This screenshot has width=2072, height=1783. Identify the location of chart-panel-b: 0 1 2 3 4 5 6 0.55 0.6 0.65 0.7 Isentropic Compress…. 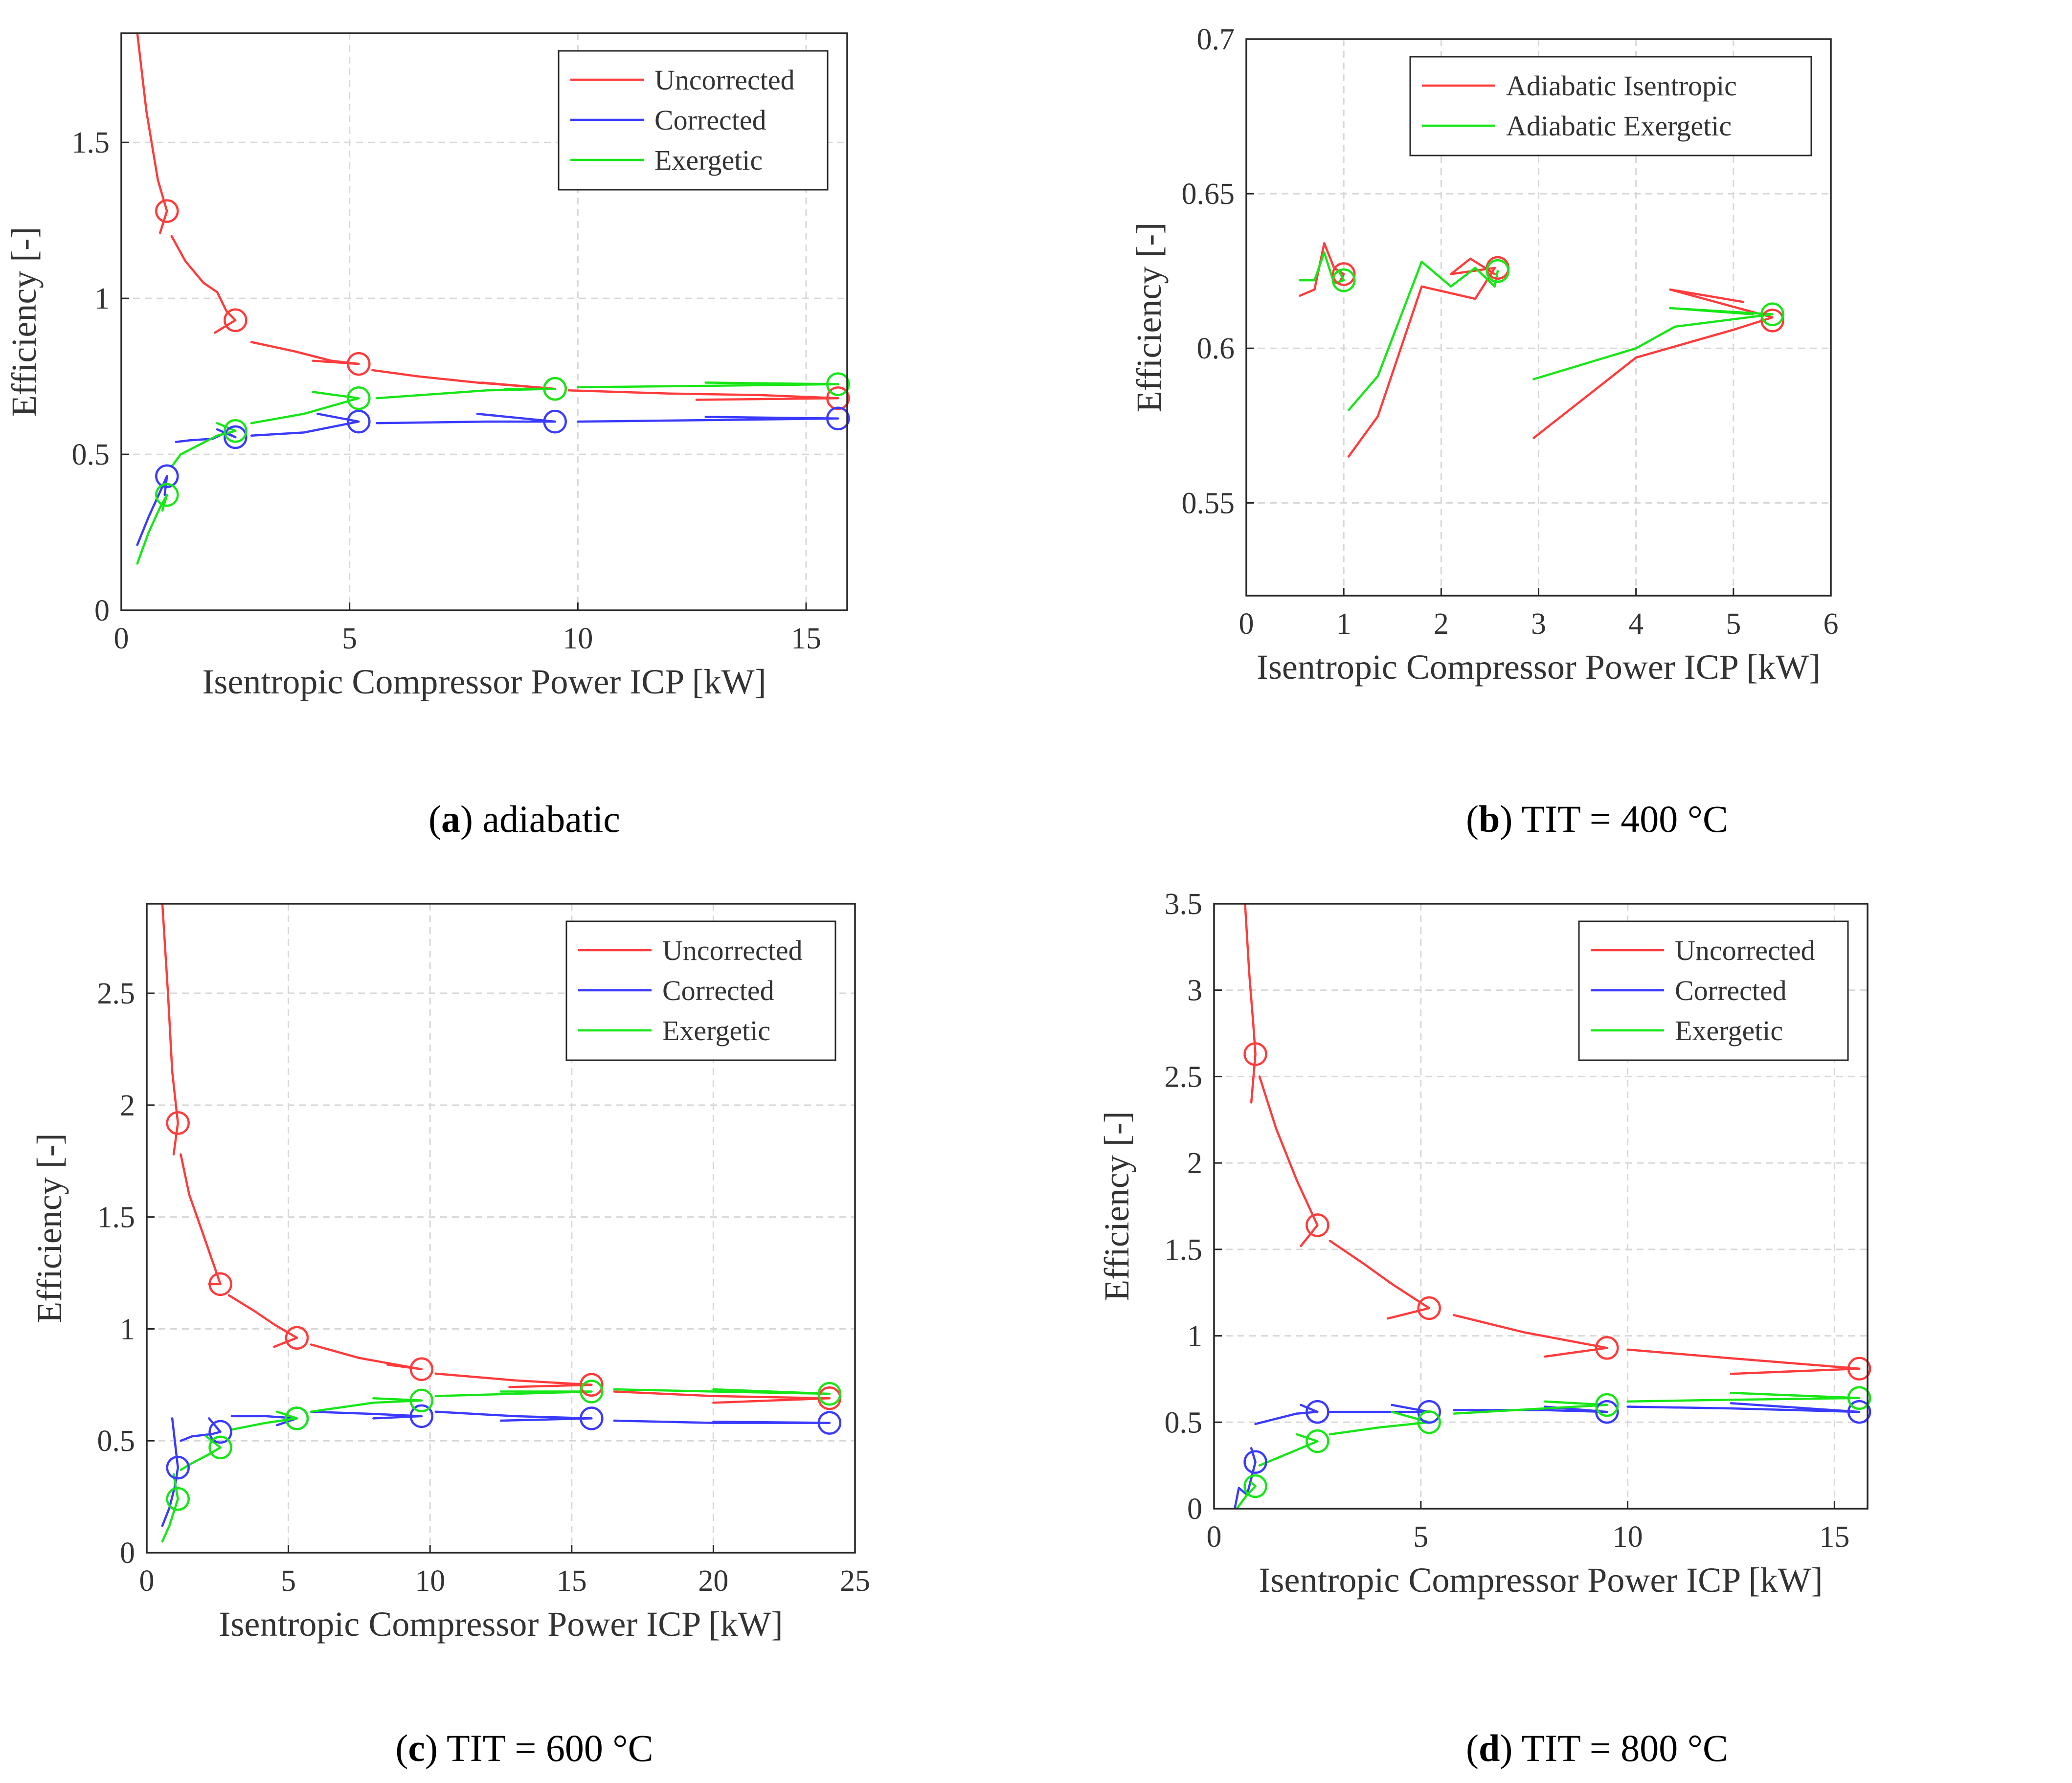
(1484, 355).